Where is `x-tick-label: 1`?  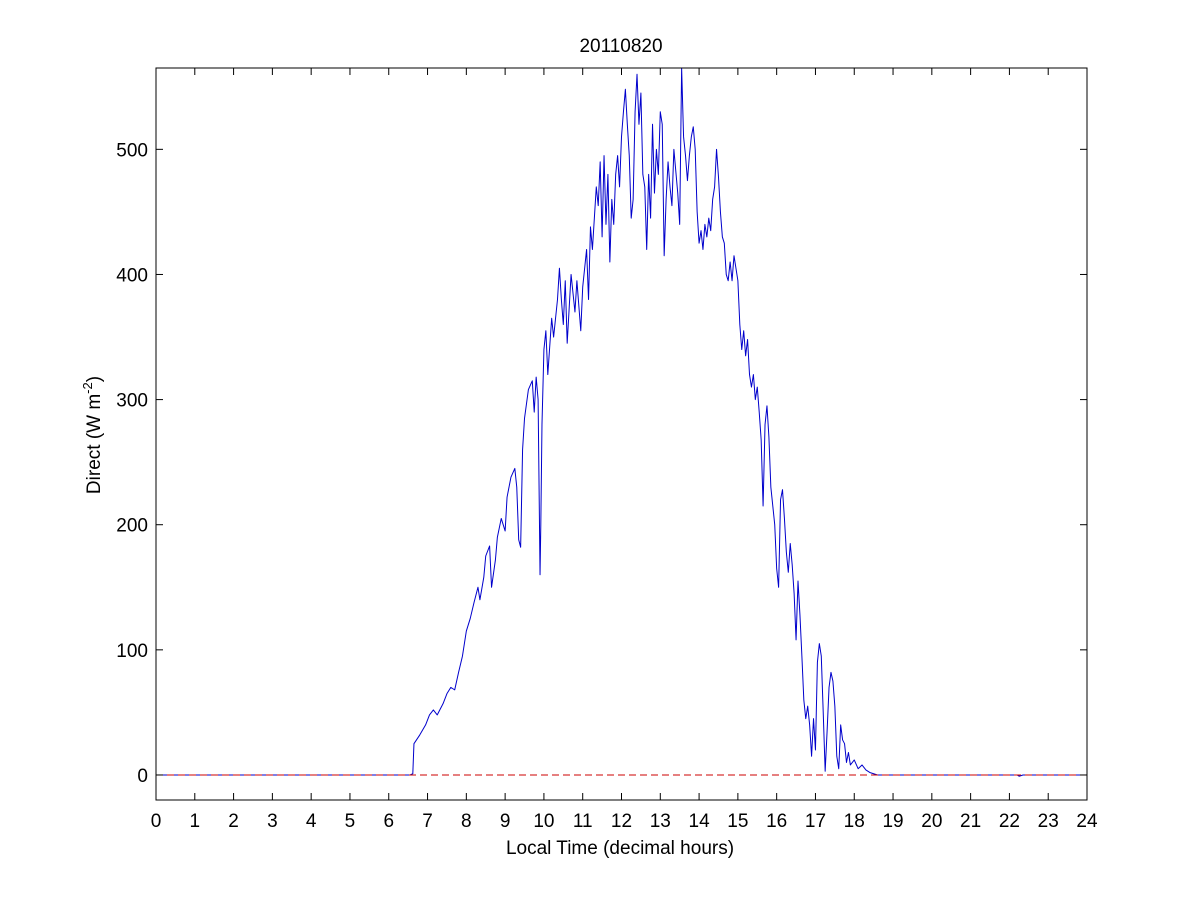 x-tick-label: 1 is located at coordinates (195, 821).